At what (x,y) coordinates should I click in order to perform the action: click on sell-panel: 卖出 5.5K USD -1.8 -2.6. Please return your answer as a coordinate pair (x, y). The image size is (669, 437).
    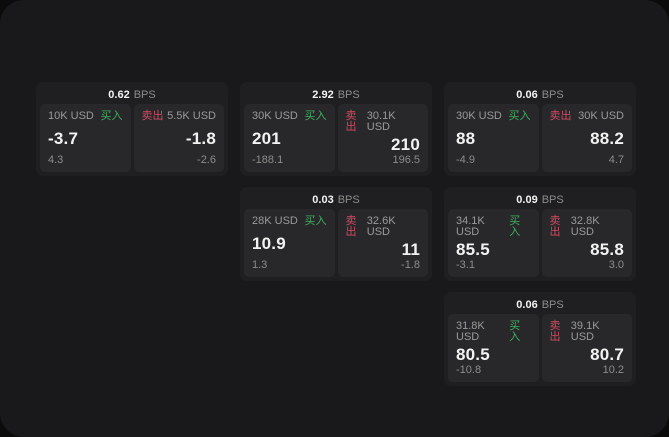
    Looking at the image, I should click on (178, 138).